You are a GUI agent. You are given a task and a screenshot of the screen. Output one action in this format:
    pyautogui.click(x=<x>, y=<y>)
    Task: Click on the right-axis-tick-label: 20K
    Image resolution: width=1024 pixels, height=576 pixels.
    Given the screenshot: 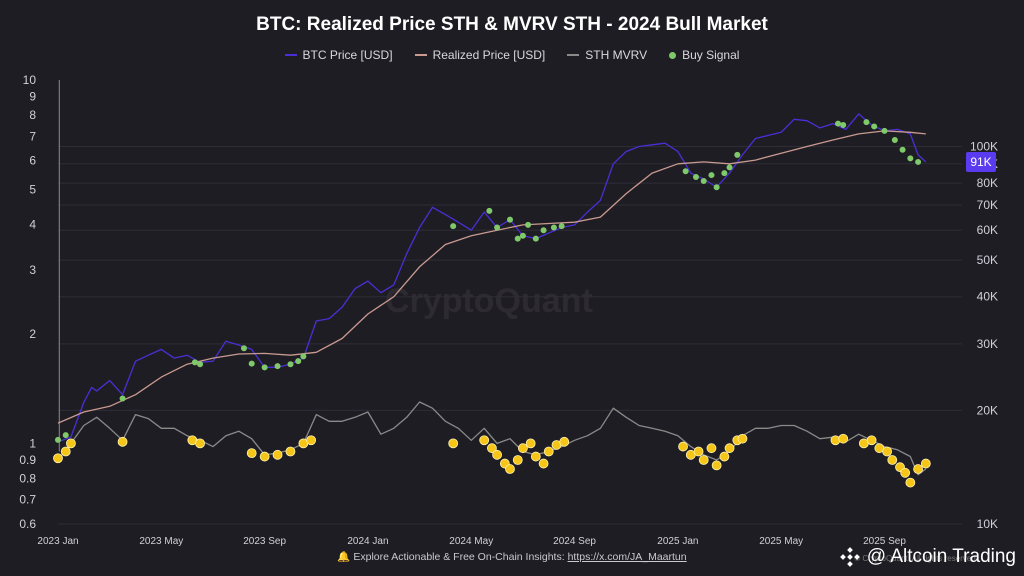 What is the action you would take?
    pyautogui.click(x=987, y=410)
    